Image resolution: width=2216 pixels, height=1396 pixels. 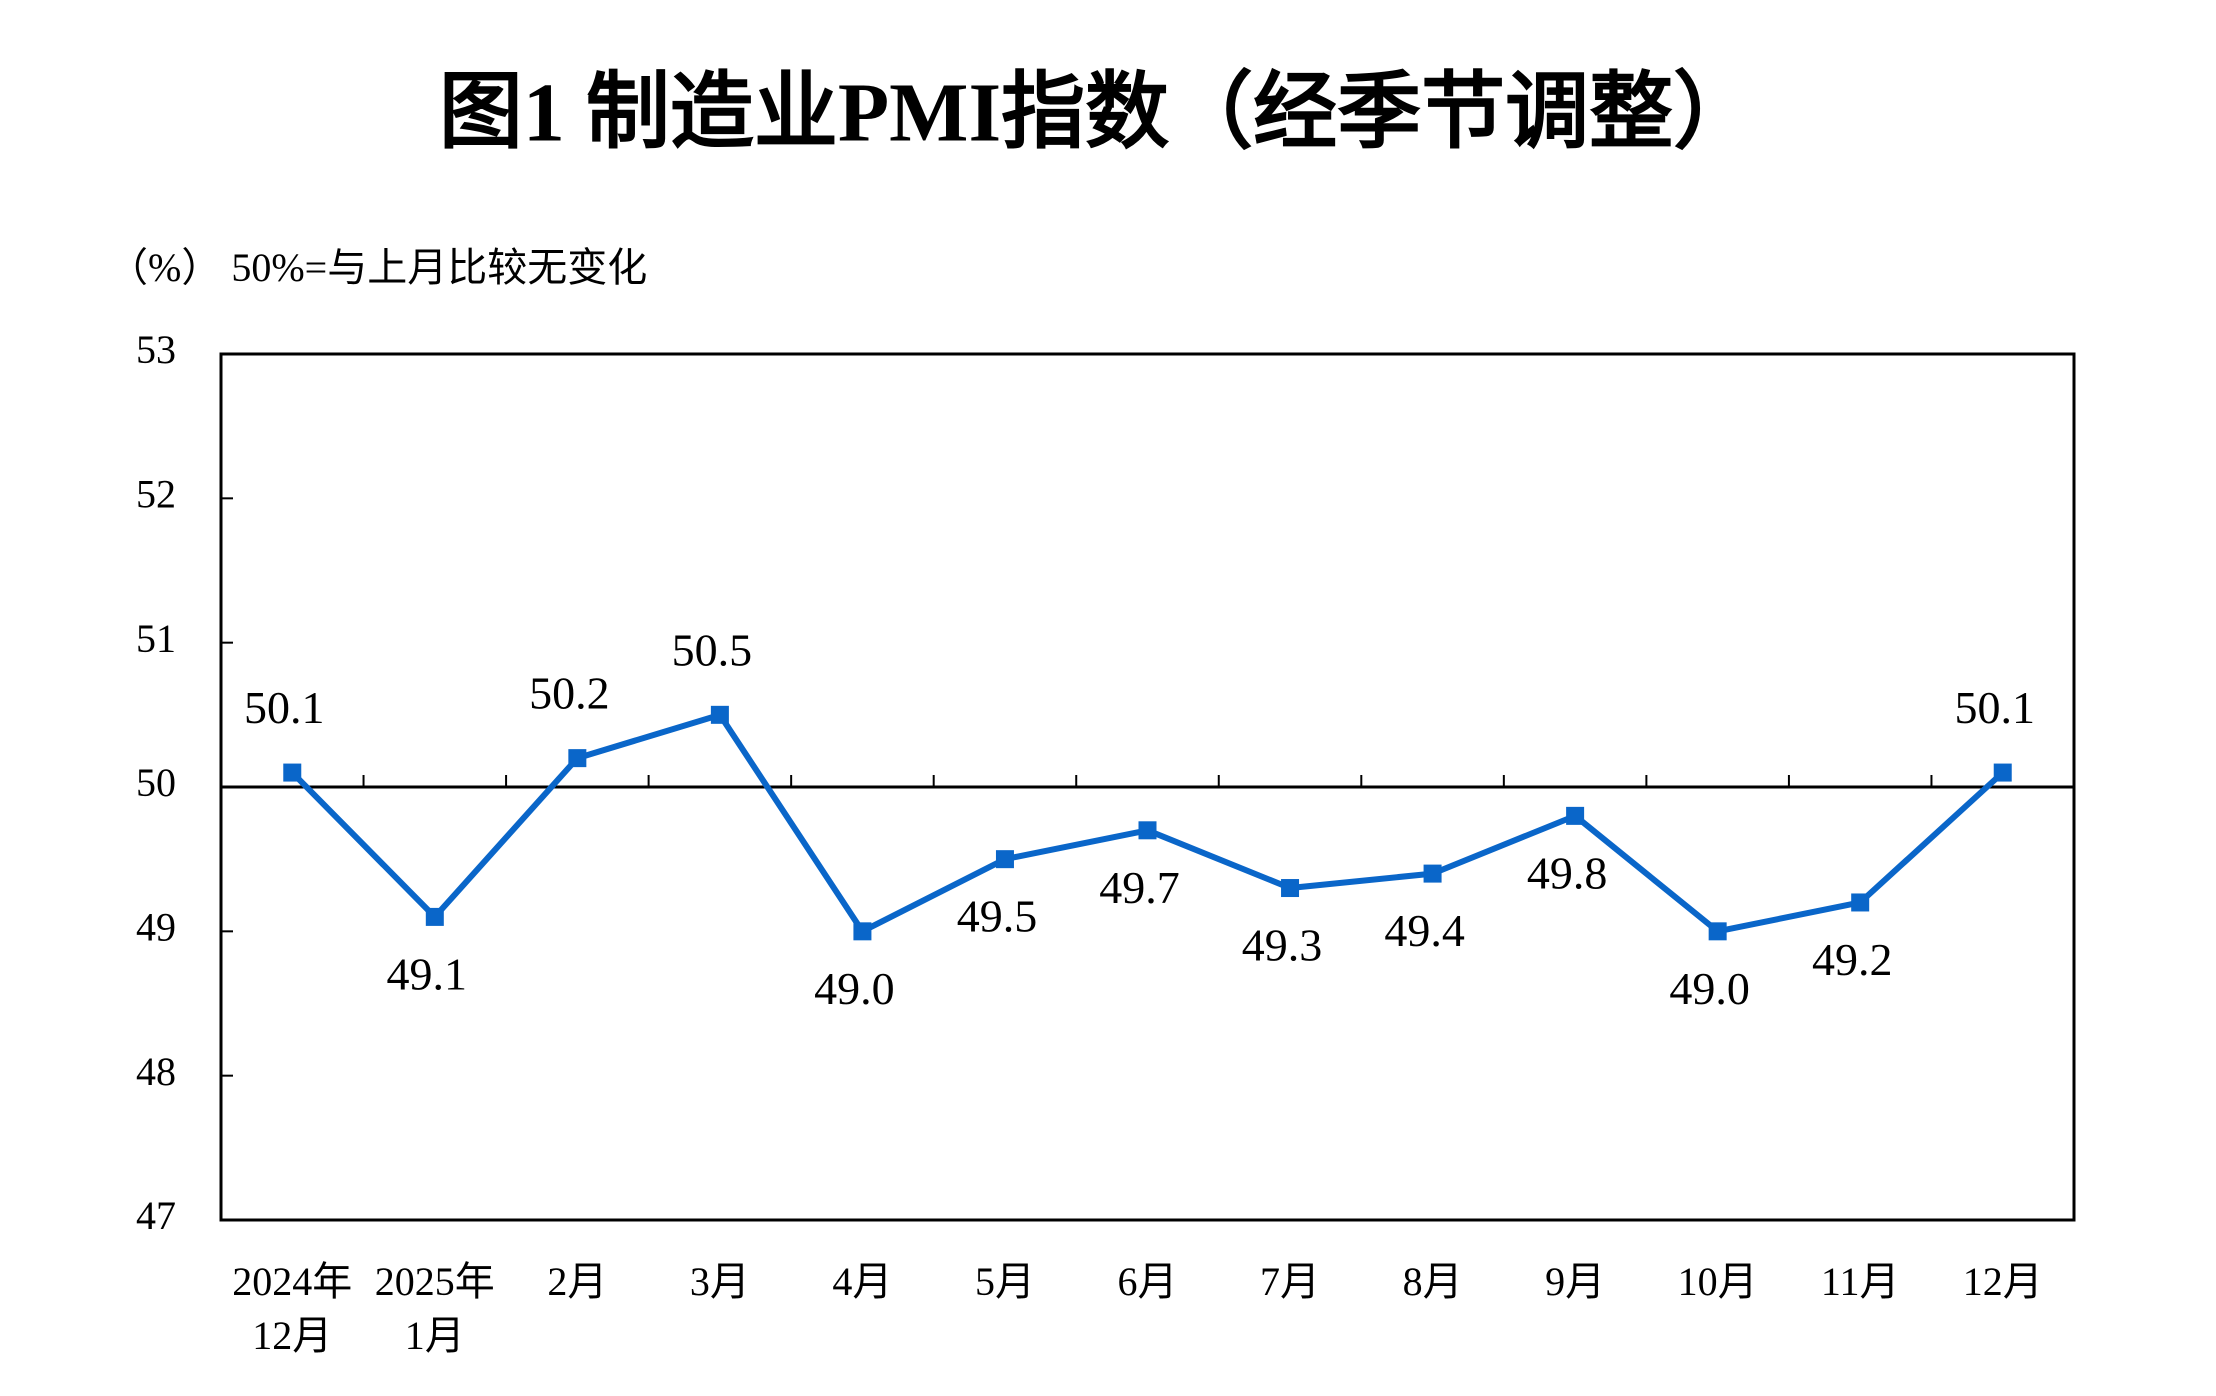 I want to click on x-tick-label: 4月, so click(x=862, y=1281).